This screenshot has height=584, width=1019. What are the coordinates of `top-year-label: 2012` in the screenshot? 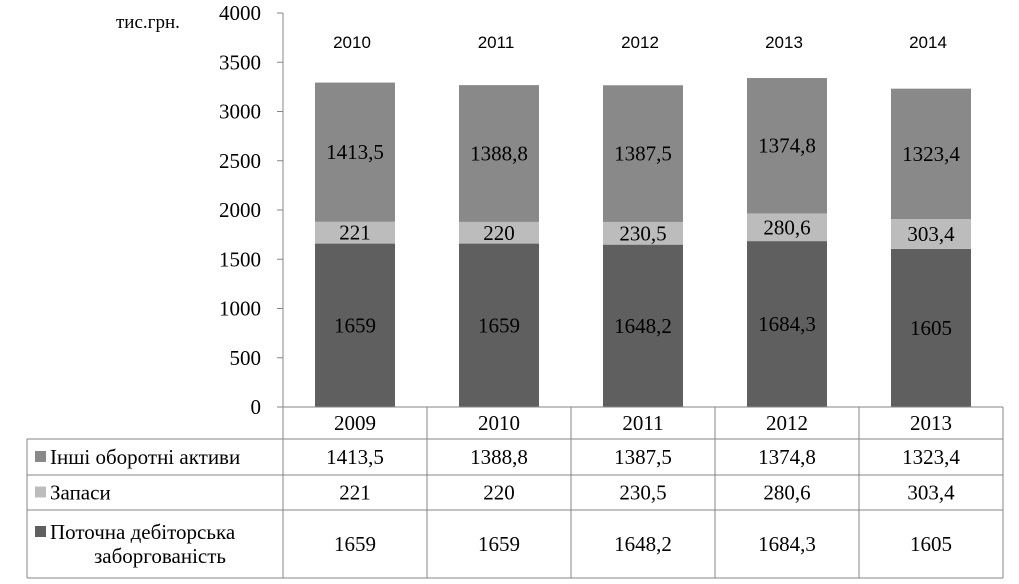 It's located at (640, 42).